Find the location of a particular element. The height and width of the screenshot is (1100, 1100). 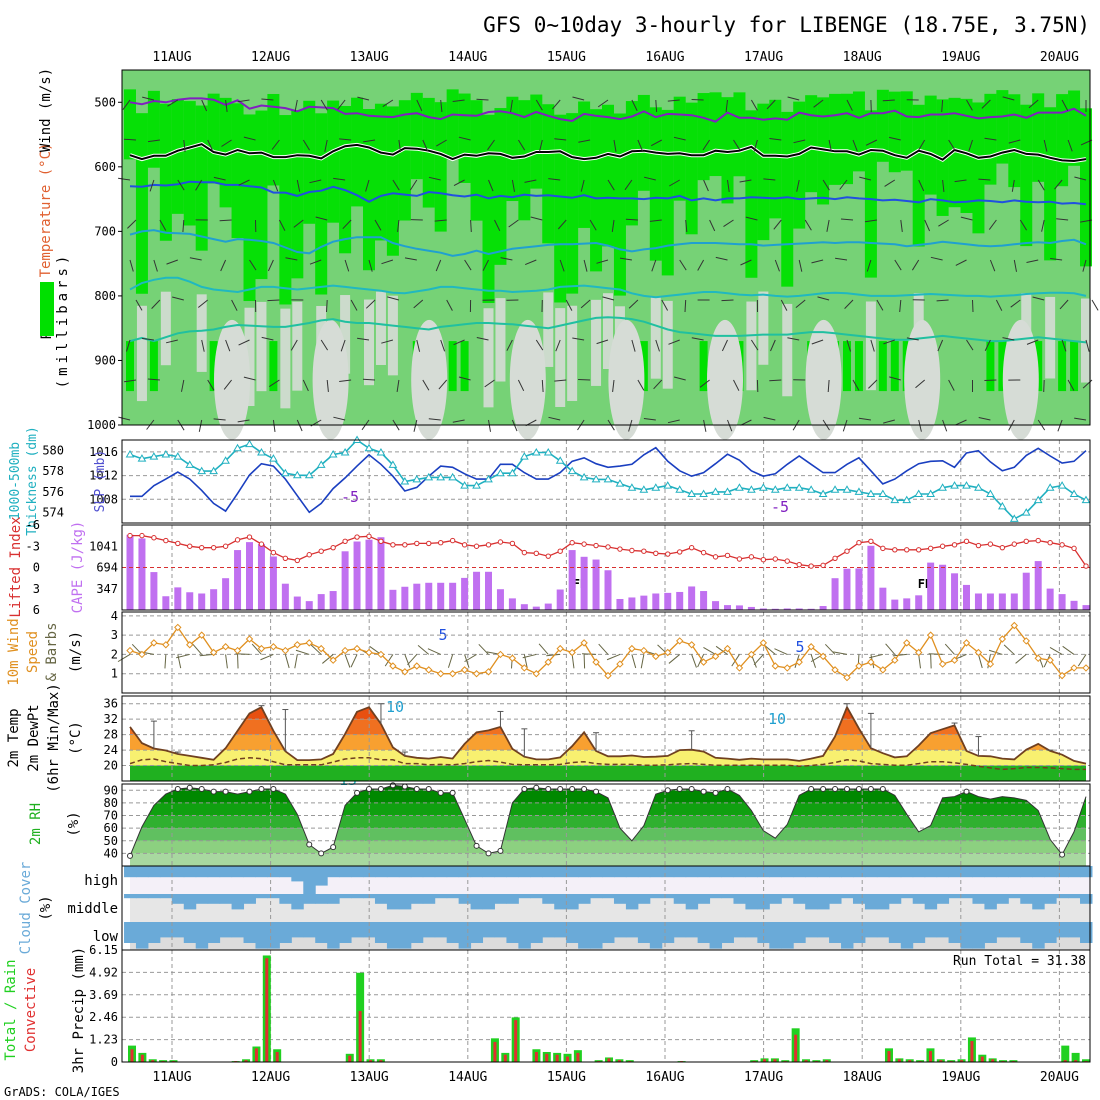

cape-panel: -6 -3 0 3 6 347 694 1041 Lifted Index CAPE (J/kg) is located at coordinates (549, 567).